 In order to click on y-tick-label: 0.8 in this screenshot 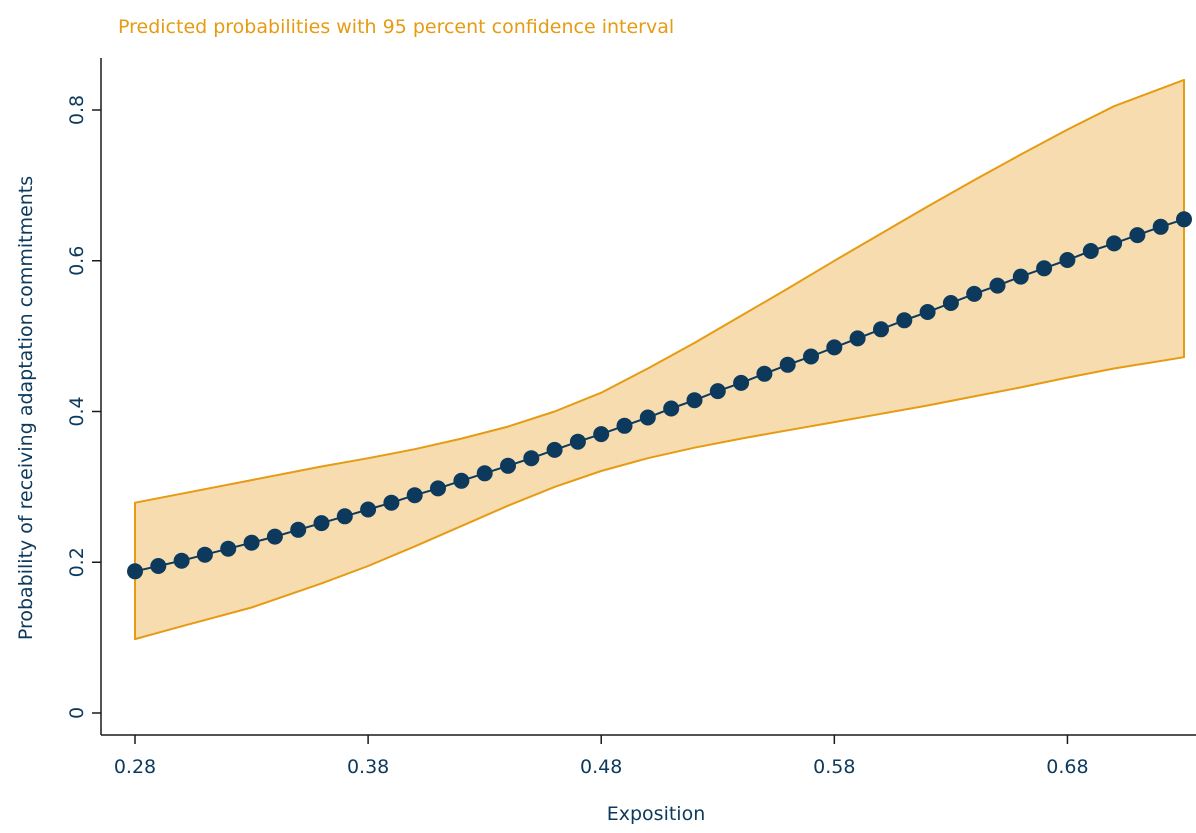, I will do `click(77, 110)`.